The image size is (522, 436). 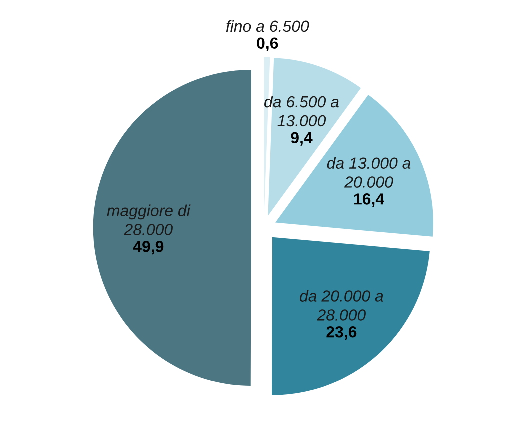 I want to click on data-label: 9,4, so click(x=302, y=139).